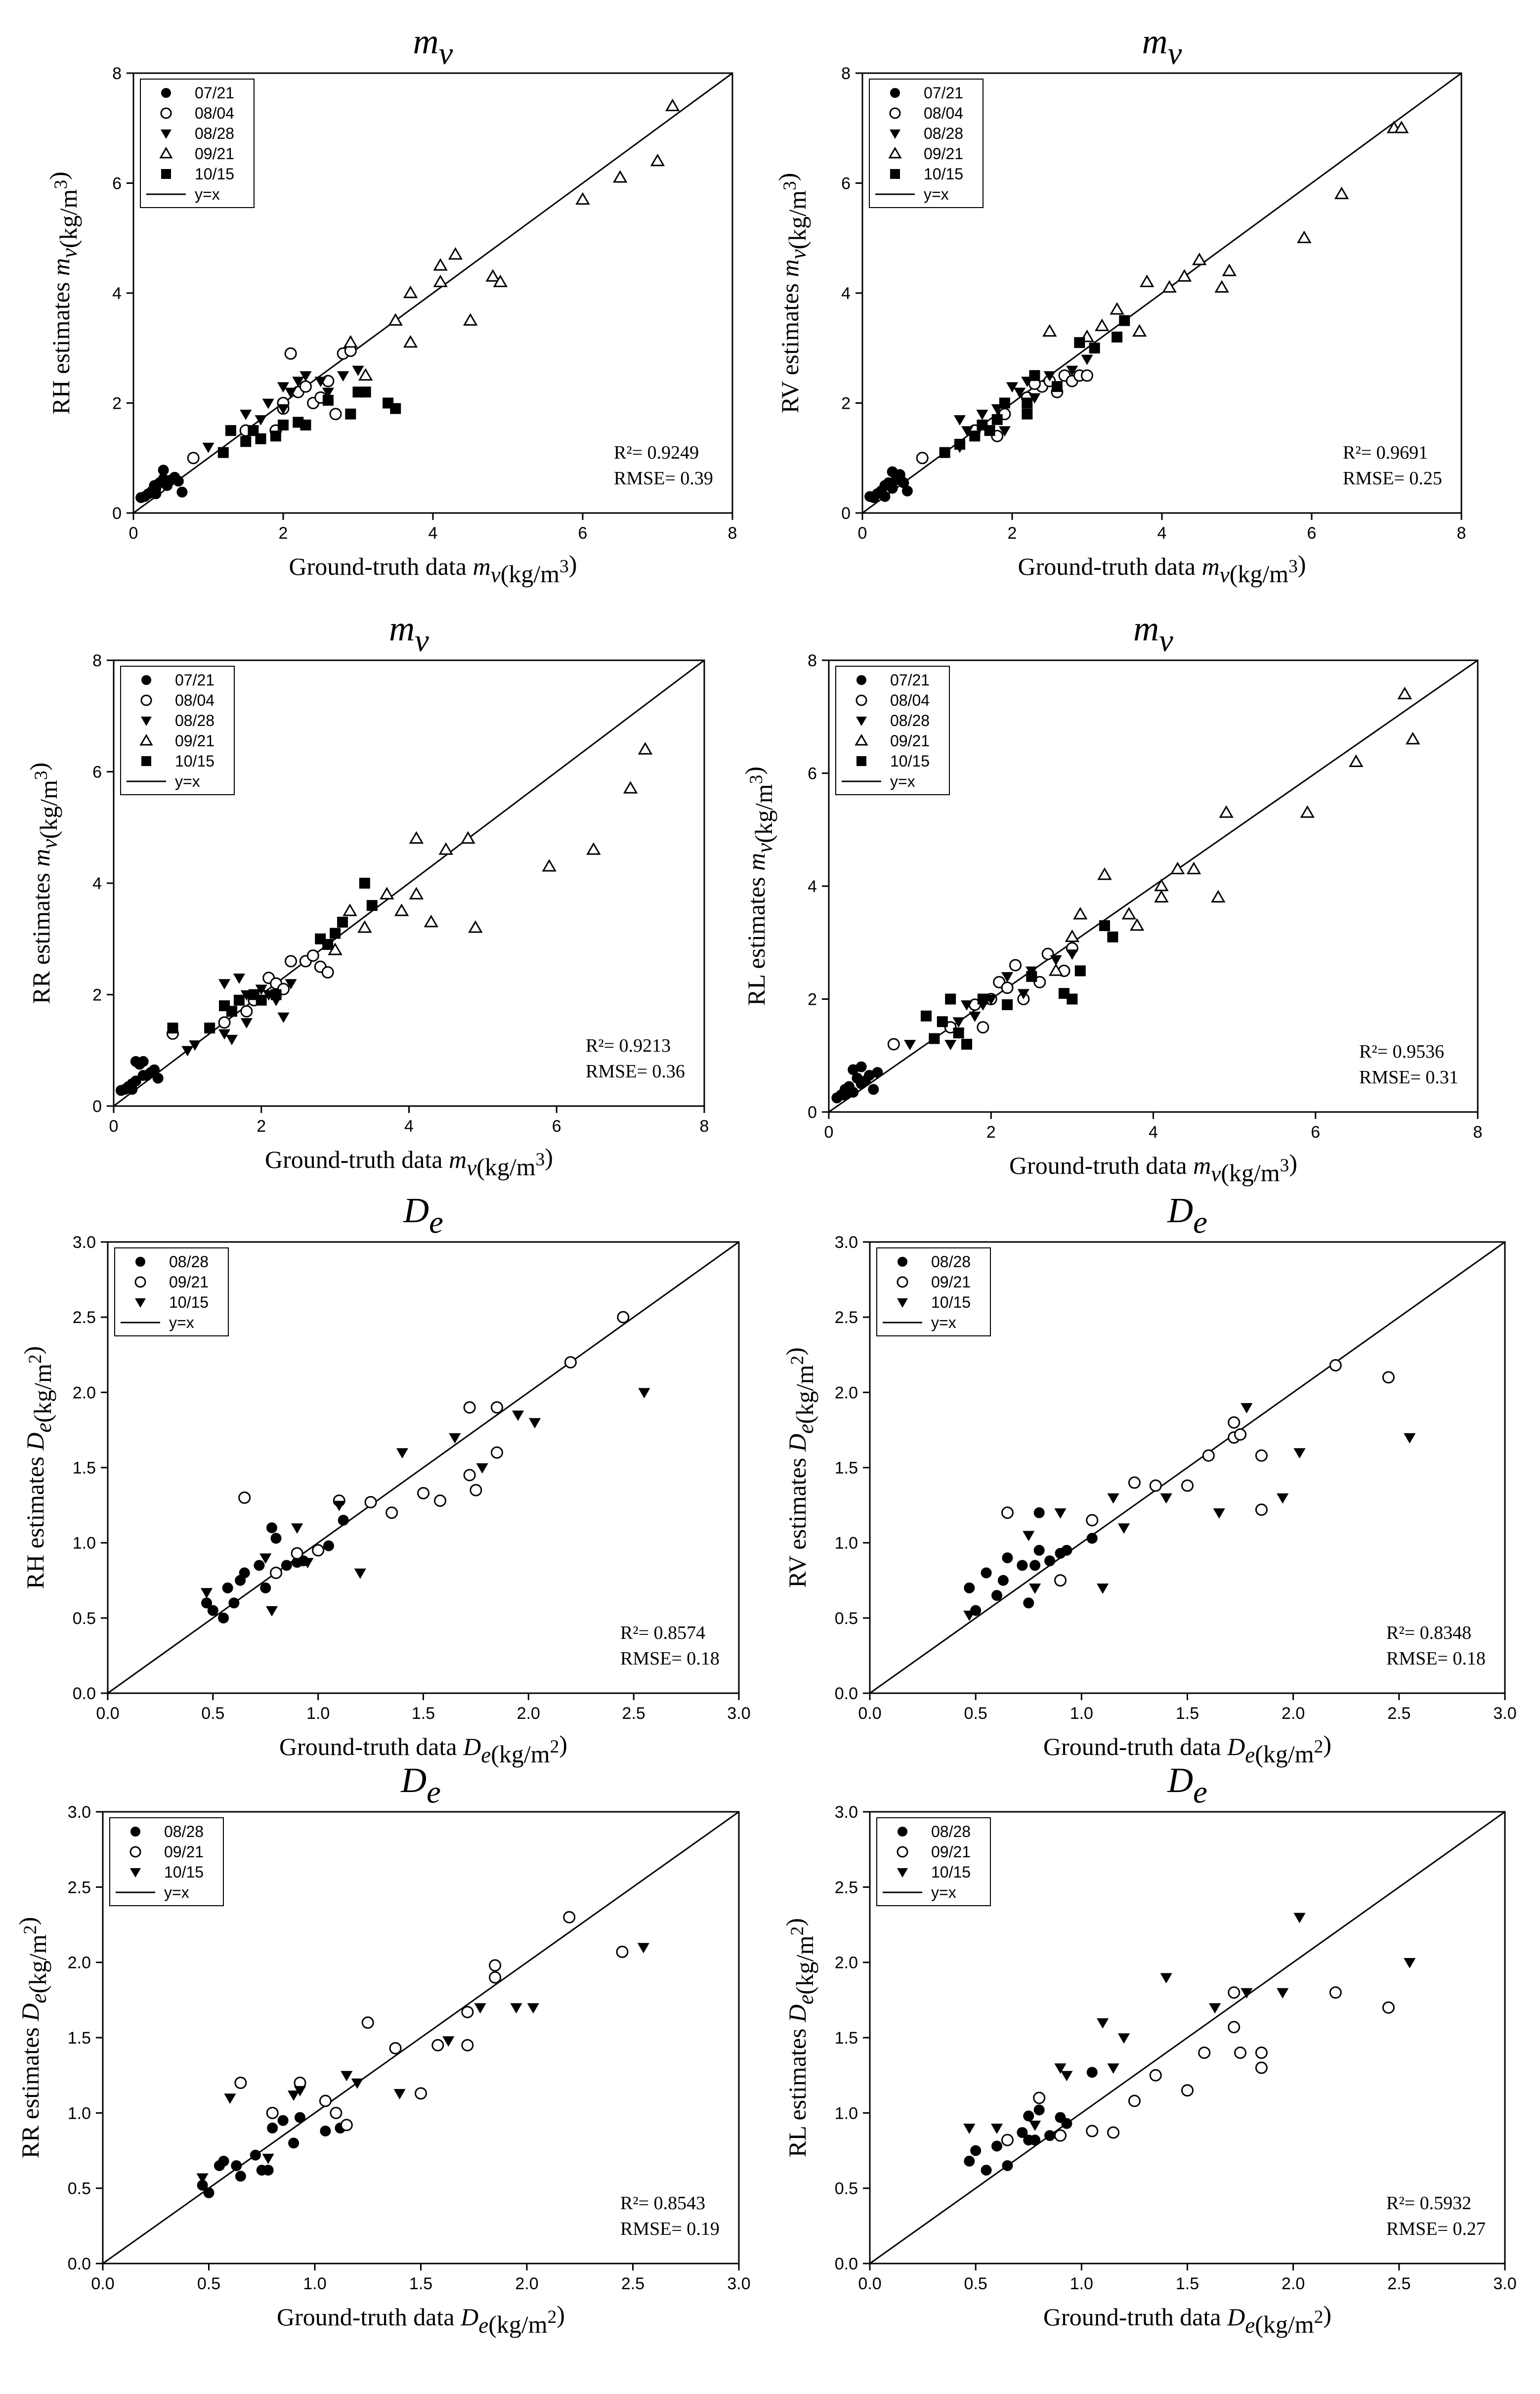  I want to click on rmse-label: RMSE= 0.36, so click(635, 1072).